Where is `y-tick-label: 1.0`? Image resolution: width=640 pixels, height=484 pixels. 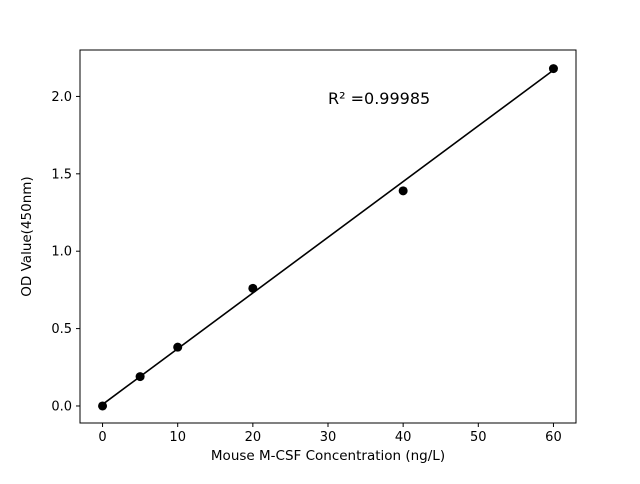
y-tick-label: 1.0 is located at coordinates (61, 252).